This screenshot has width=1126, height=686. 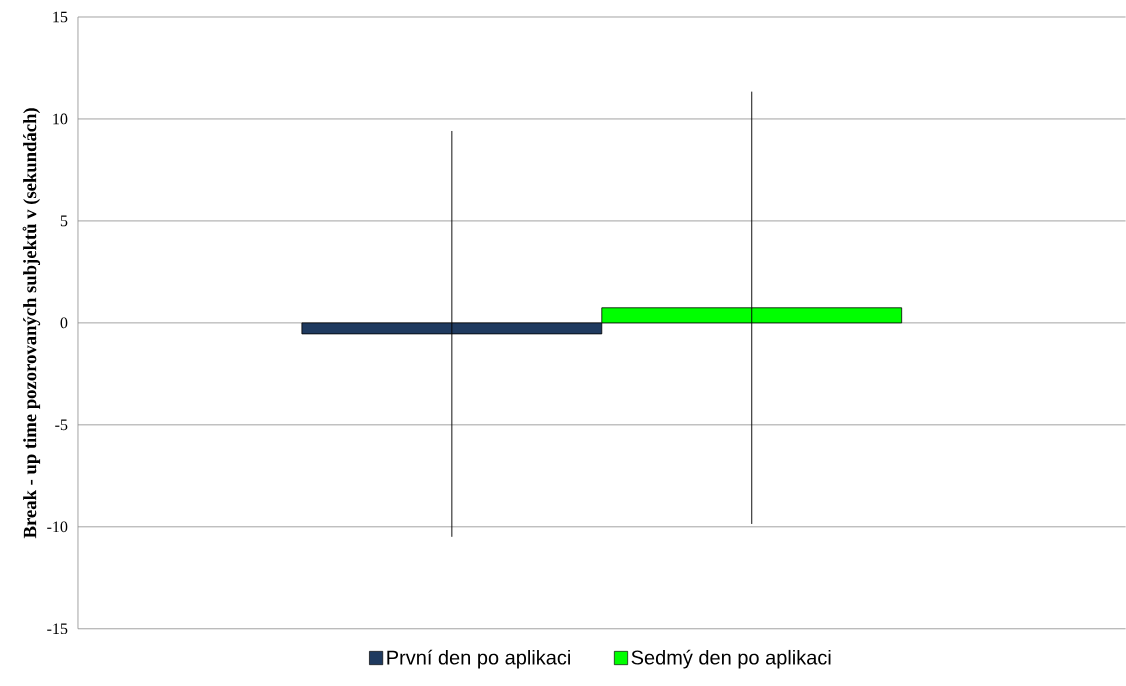 I want to click on legend-label: První den po aplikaci, so click(x=478, y=659).